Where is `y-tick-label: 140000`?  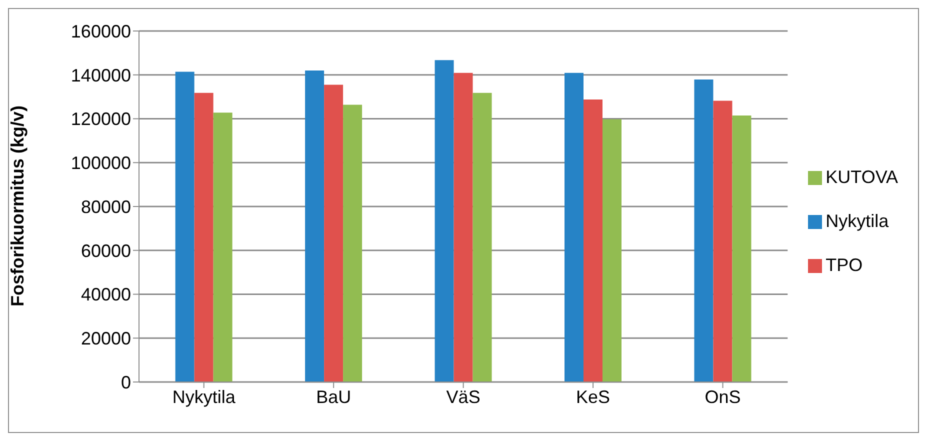 y-tick-label: 140000 is located at coordinates (100, 75).